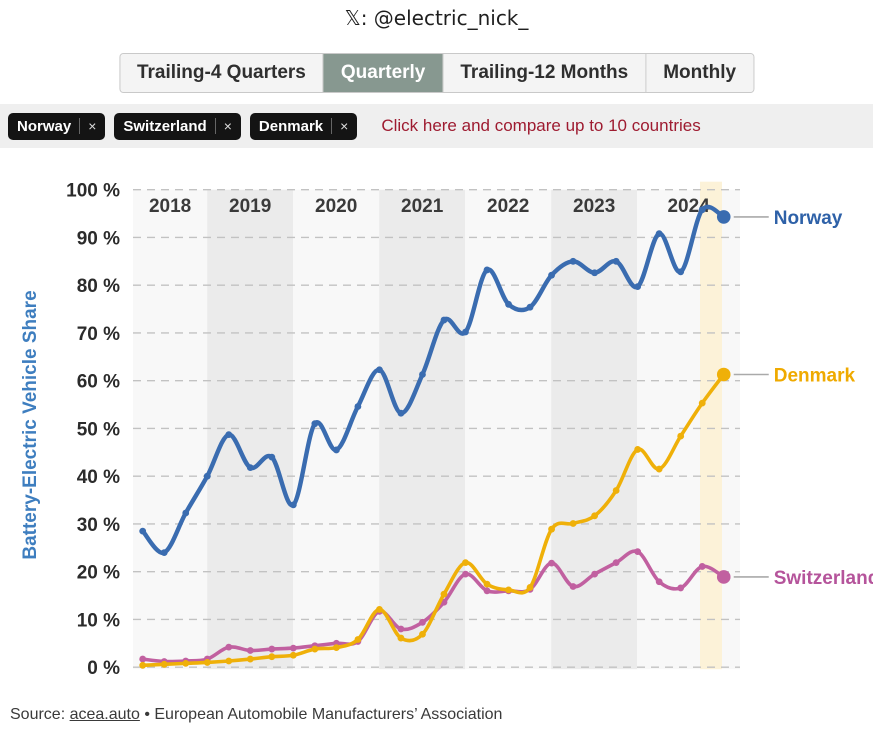  I want to click on norway-point-2023-Q3, so click(616, 261).